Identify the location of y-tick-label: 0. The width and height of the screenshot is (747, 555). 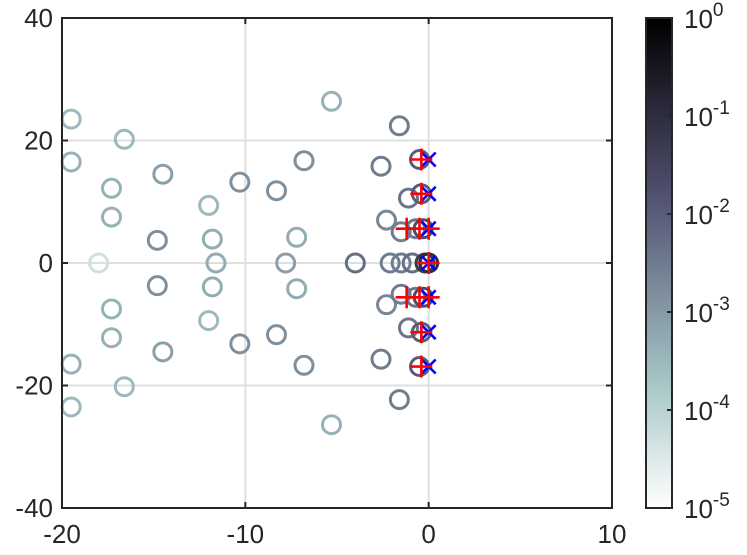
(46, 263).